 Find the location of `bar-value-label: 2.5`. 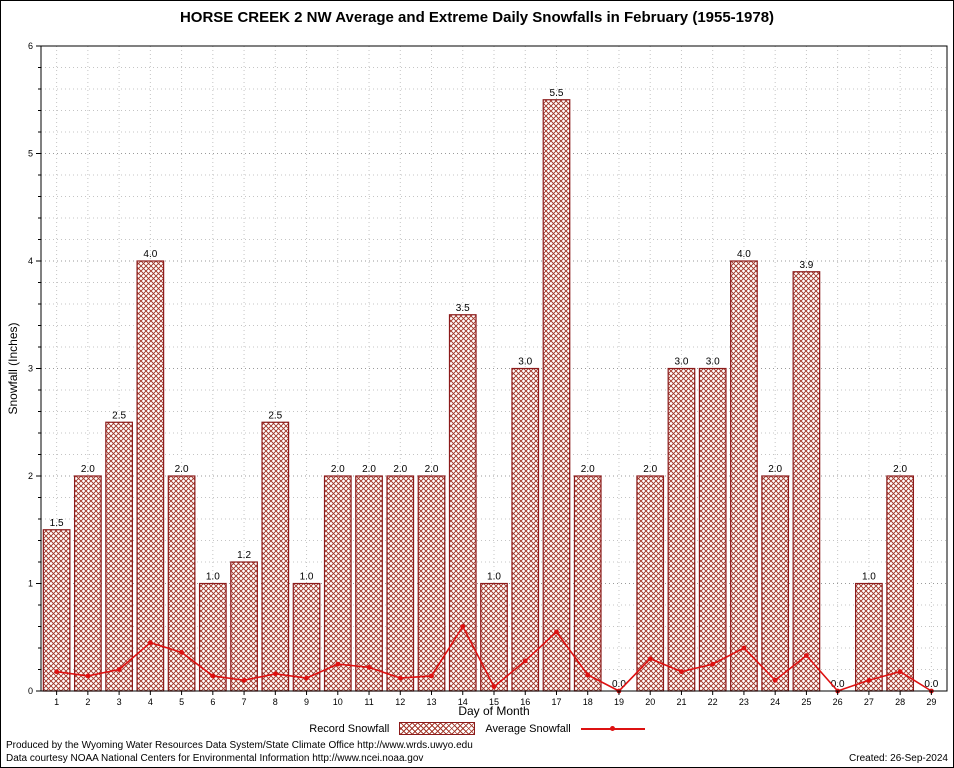

bar-value-label: 2.5 is located at coordinates (119, 415).